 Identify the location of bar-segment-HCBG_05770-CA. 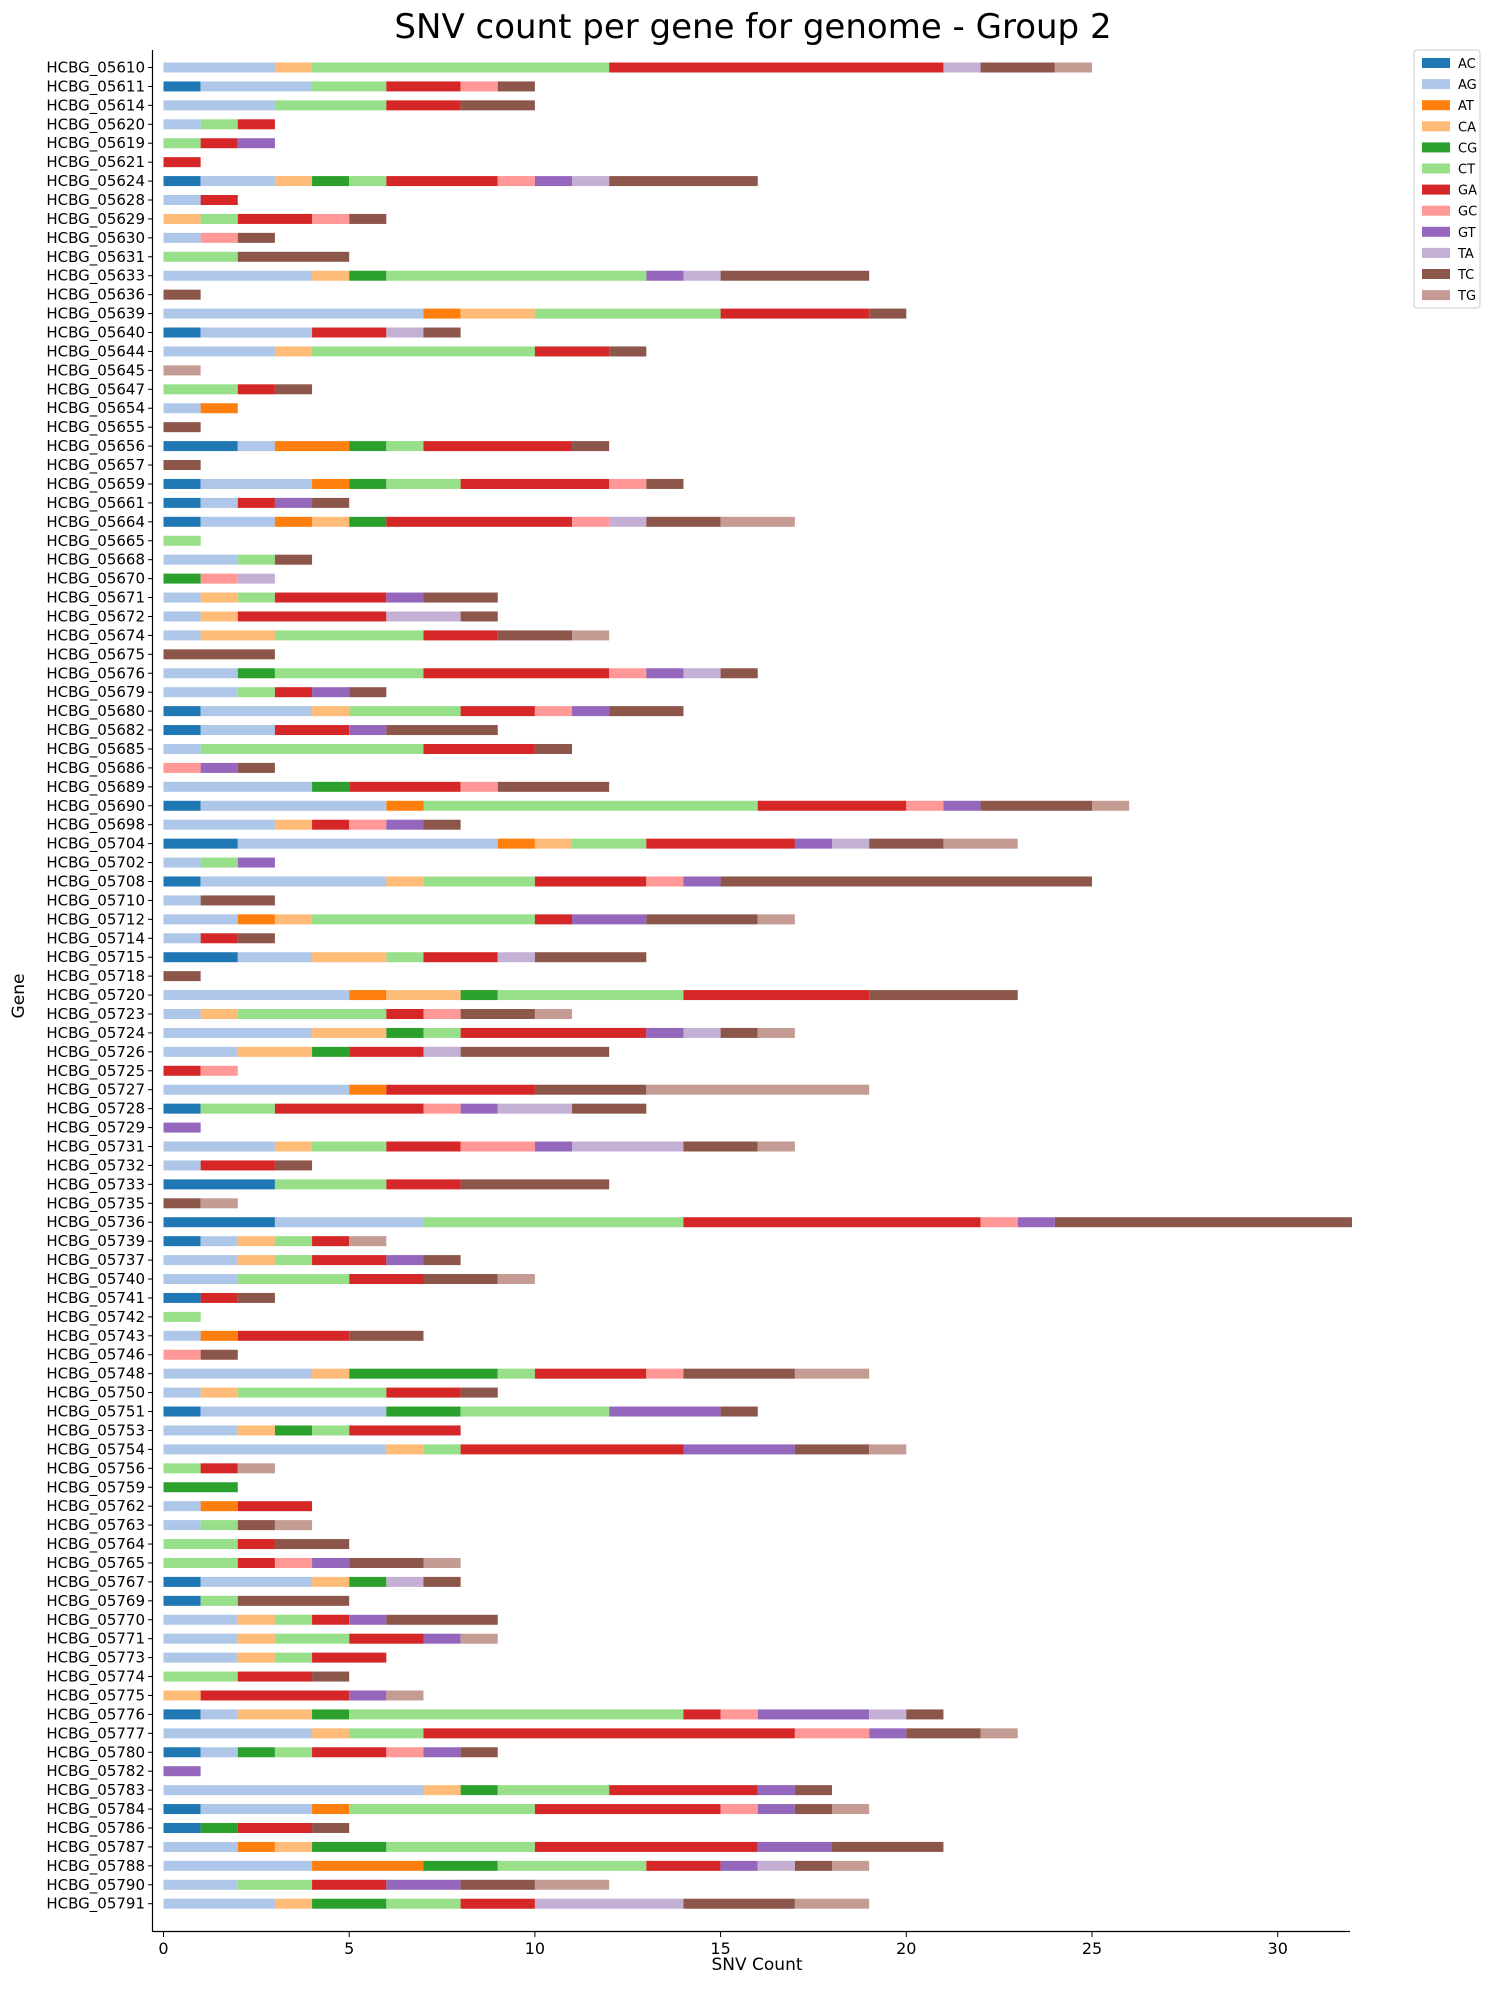
(256, 1619).